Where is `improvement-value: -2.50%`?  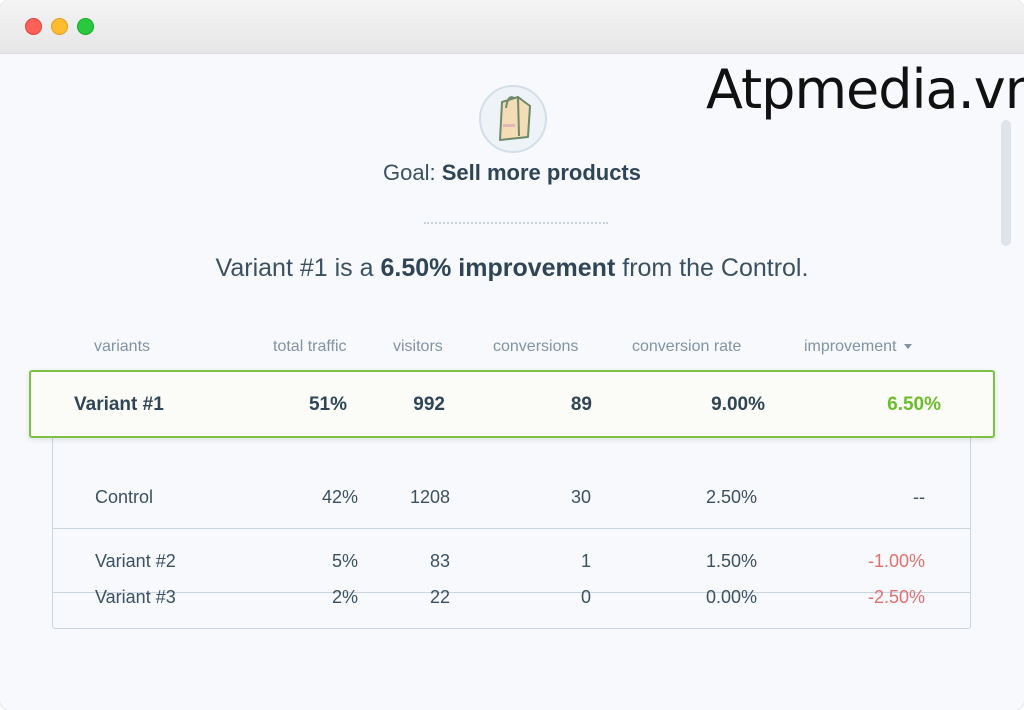
improvement-value: -2.50% is located at coordinates (896, 597).